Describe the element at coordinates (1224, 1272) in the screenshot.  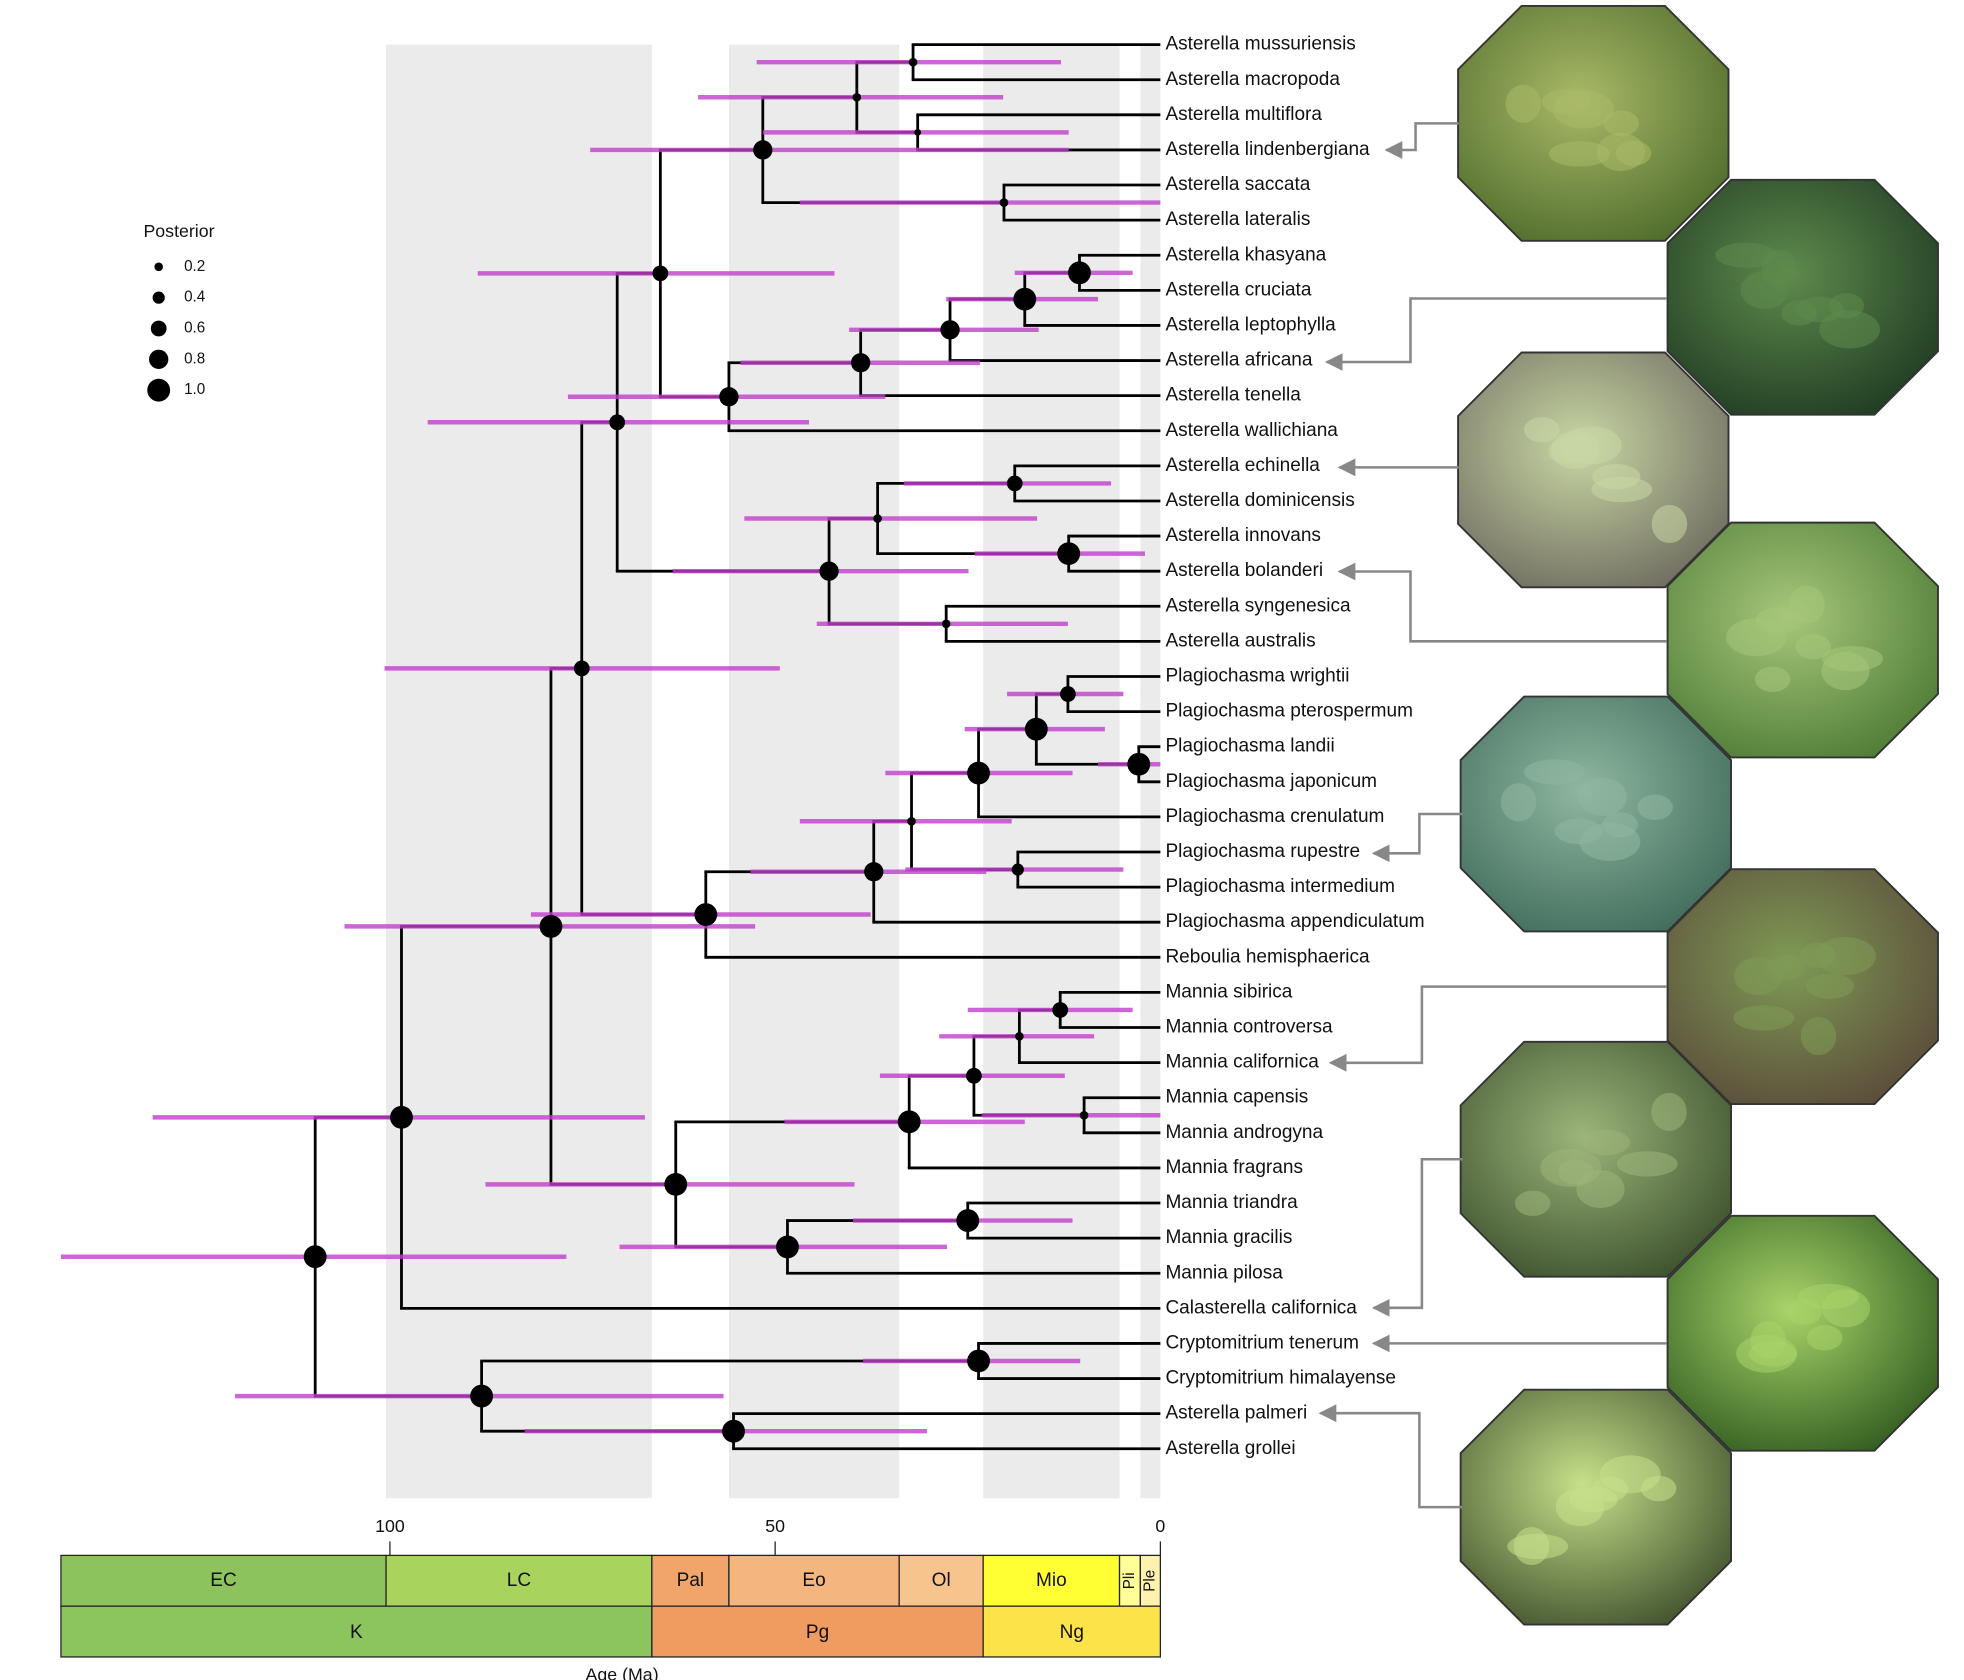
I see `tip-label: Mannia pilosa` at that location.